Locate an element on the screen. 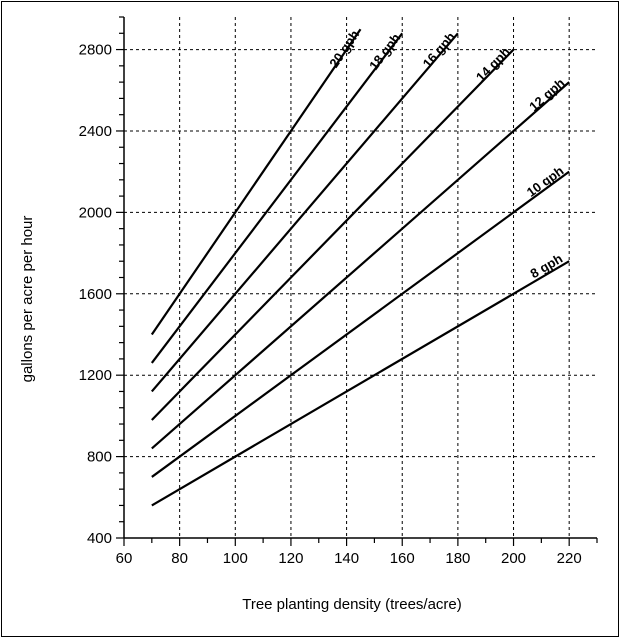 The height and width of the screenshot is (640, 622). x-tick-label: 220 is located at coordinates (569, 558).